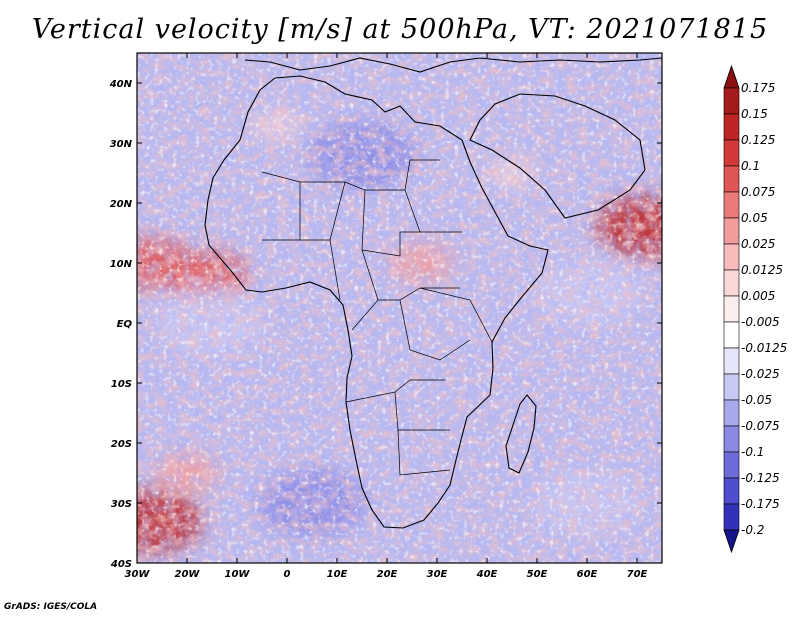 The image size is (800, 618). What do you see at coordinates (121, 84) in the screenshot?
I see `y-tick-label: 40N` at bounding box center [121, 84].